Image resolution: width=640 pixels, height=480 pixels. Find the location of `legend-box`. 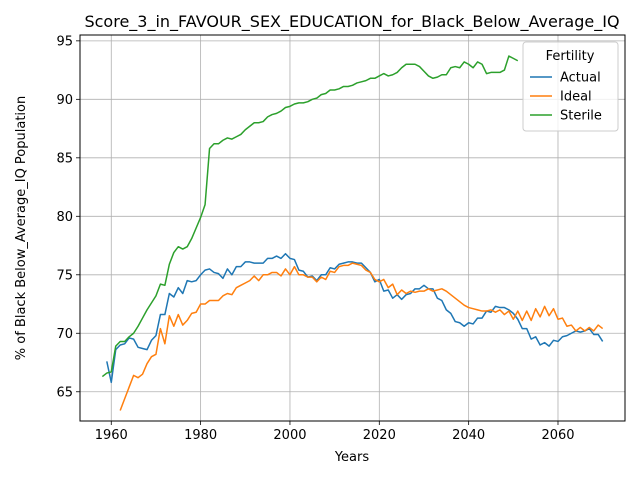

legend-box is located at coordinates (570, 86).